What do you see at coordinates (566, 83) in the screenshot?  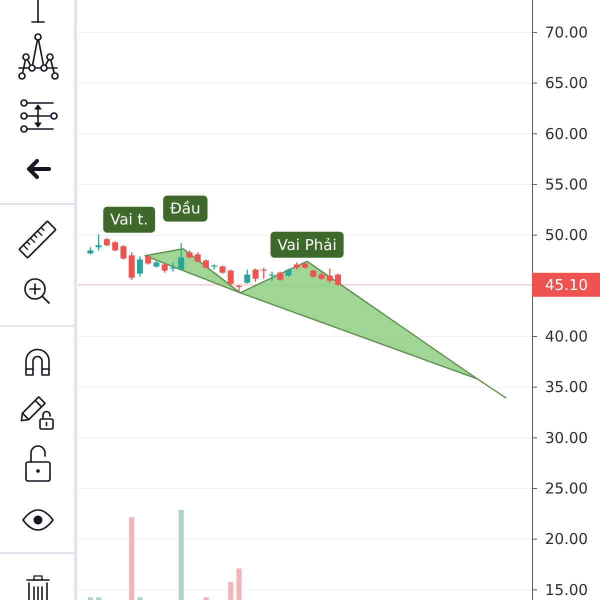 I see `y-tick-label: 65.00` at bounding box center [566, 83].